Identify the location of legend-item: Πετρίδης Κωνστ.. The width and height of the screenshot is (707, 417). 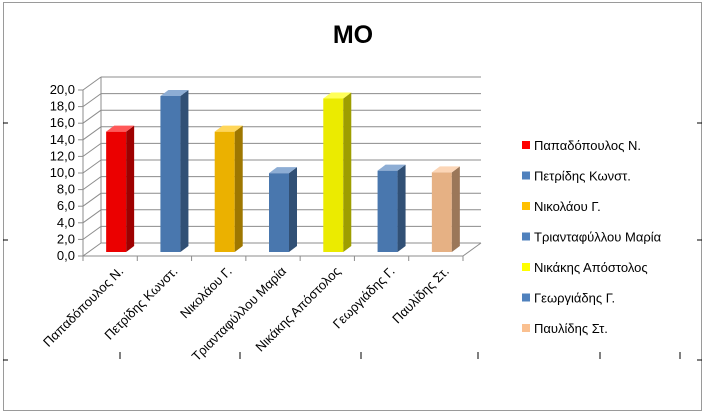
(576, 176).